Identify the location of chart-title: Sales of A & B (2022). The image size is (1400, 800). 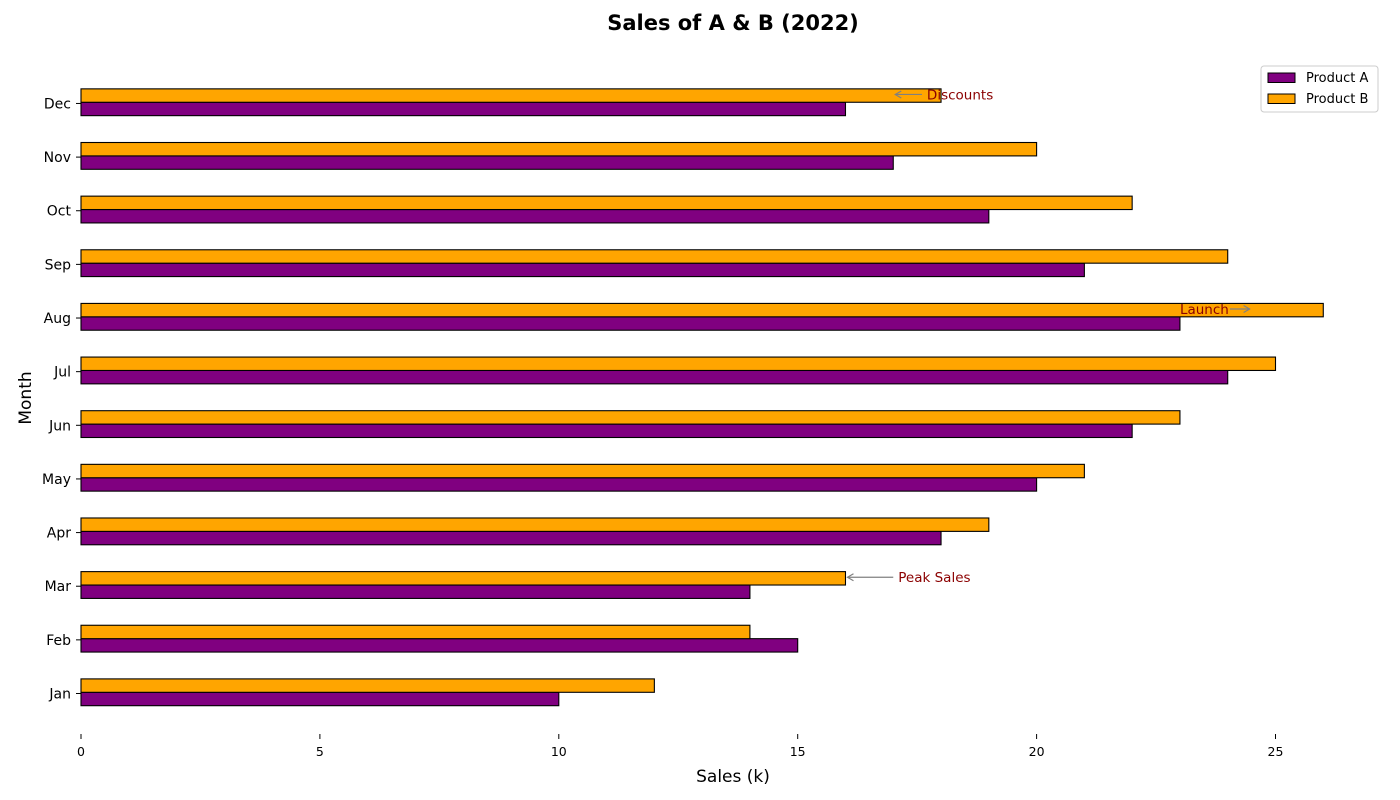
(733, 23).